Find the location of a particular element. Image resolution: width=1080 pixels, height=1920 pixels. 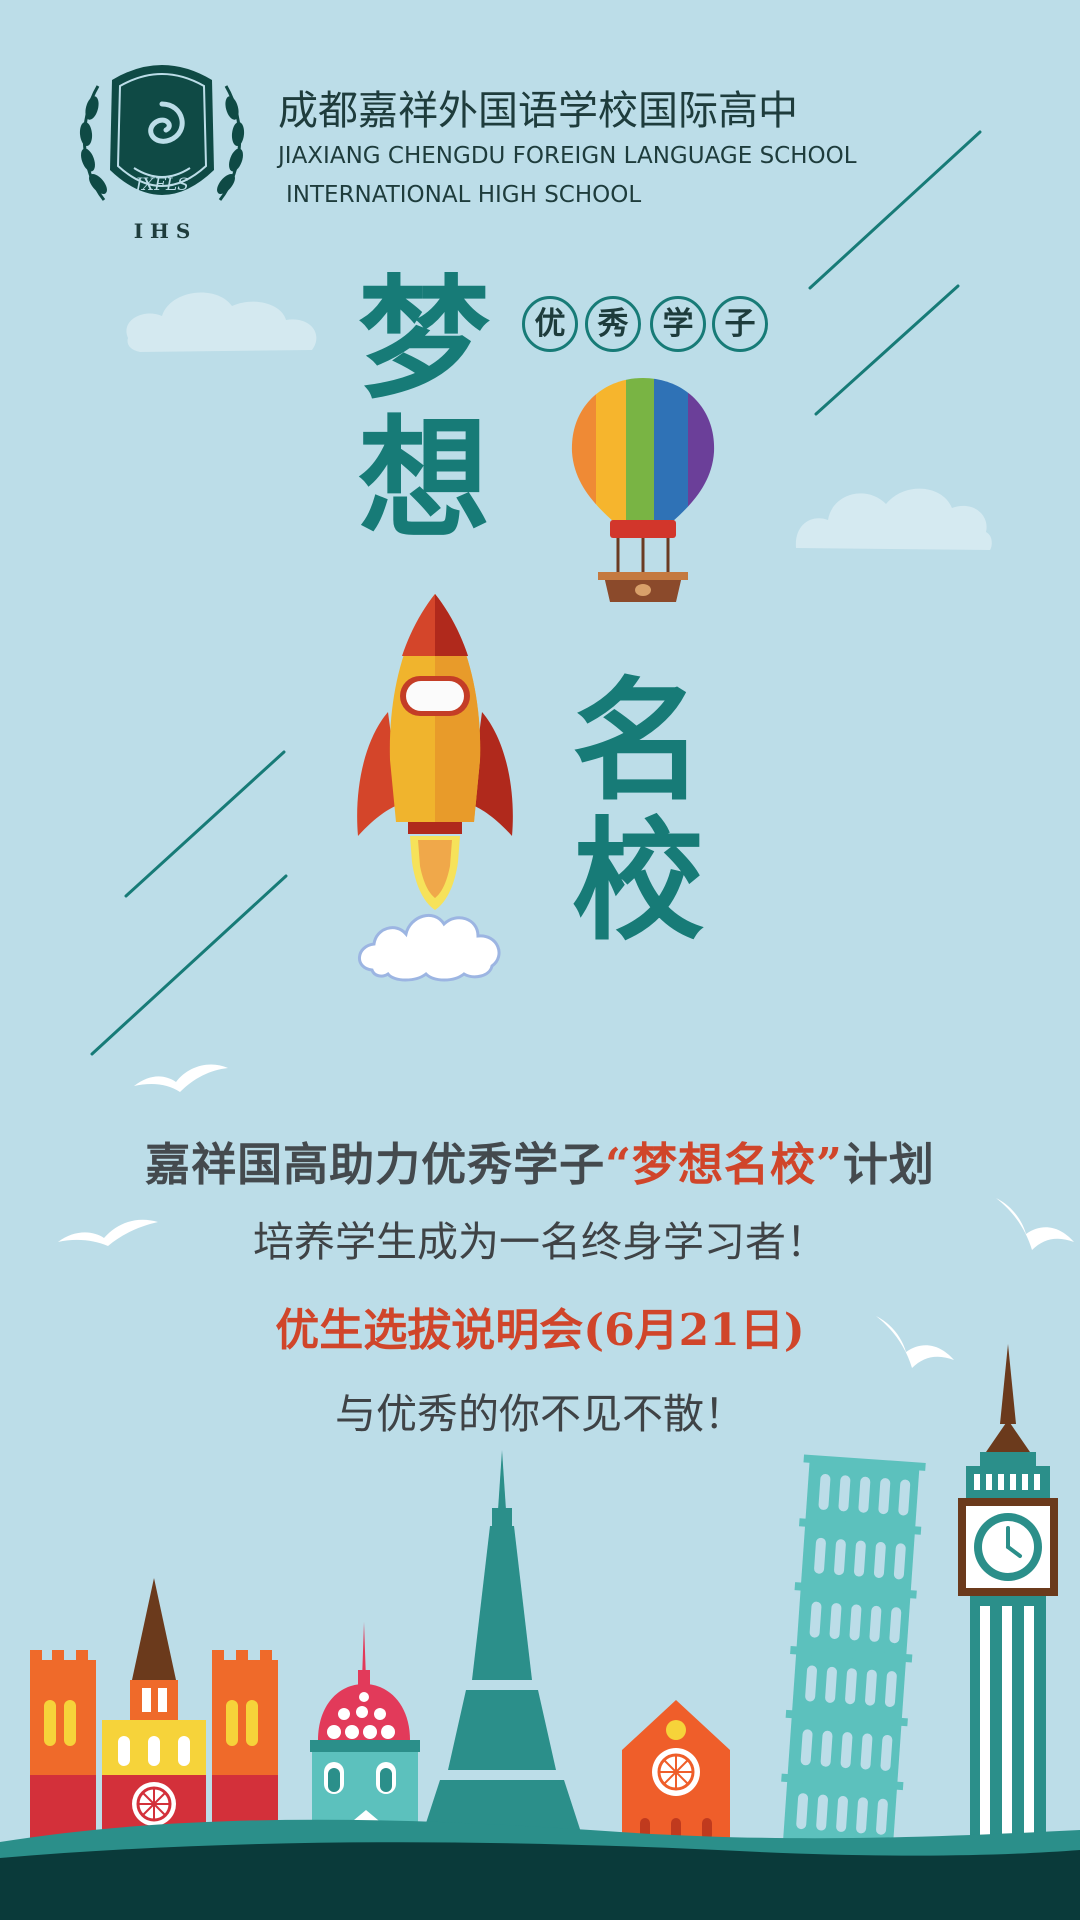

crest-text: JXFLS is located at coordinates (160, 185).